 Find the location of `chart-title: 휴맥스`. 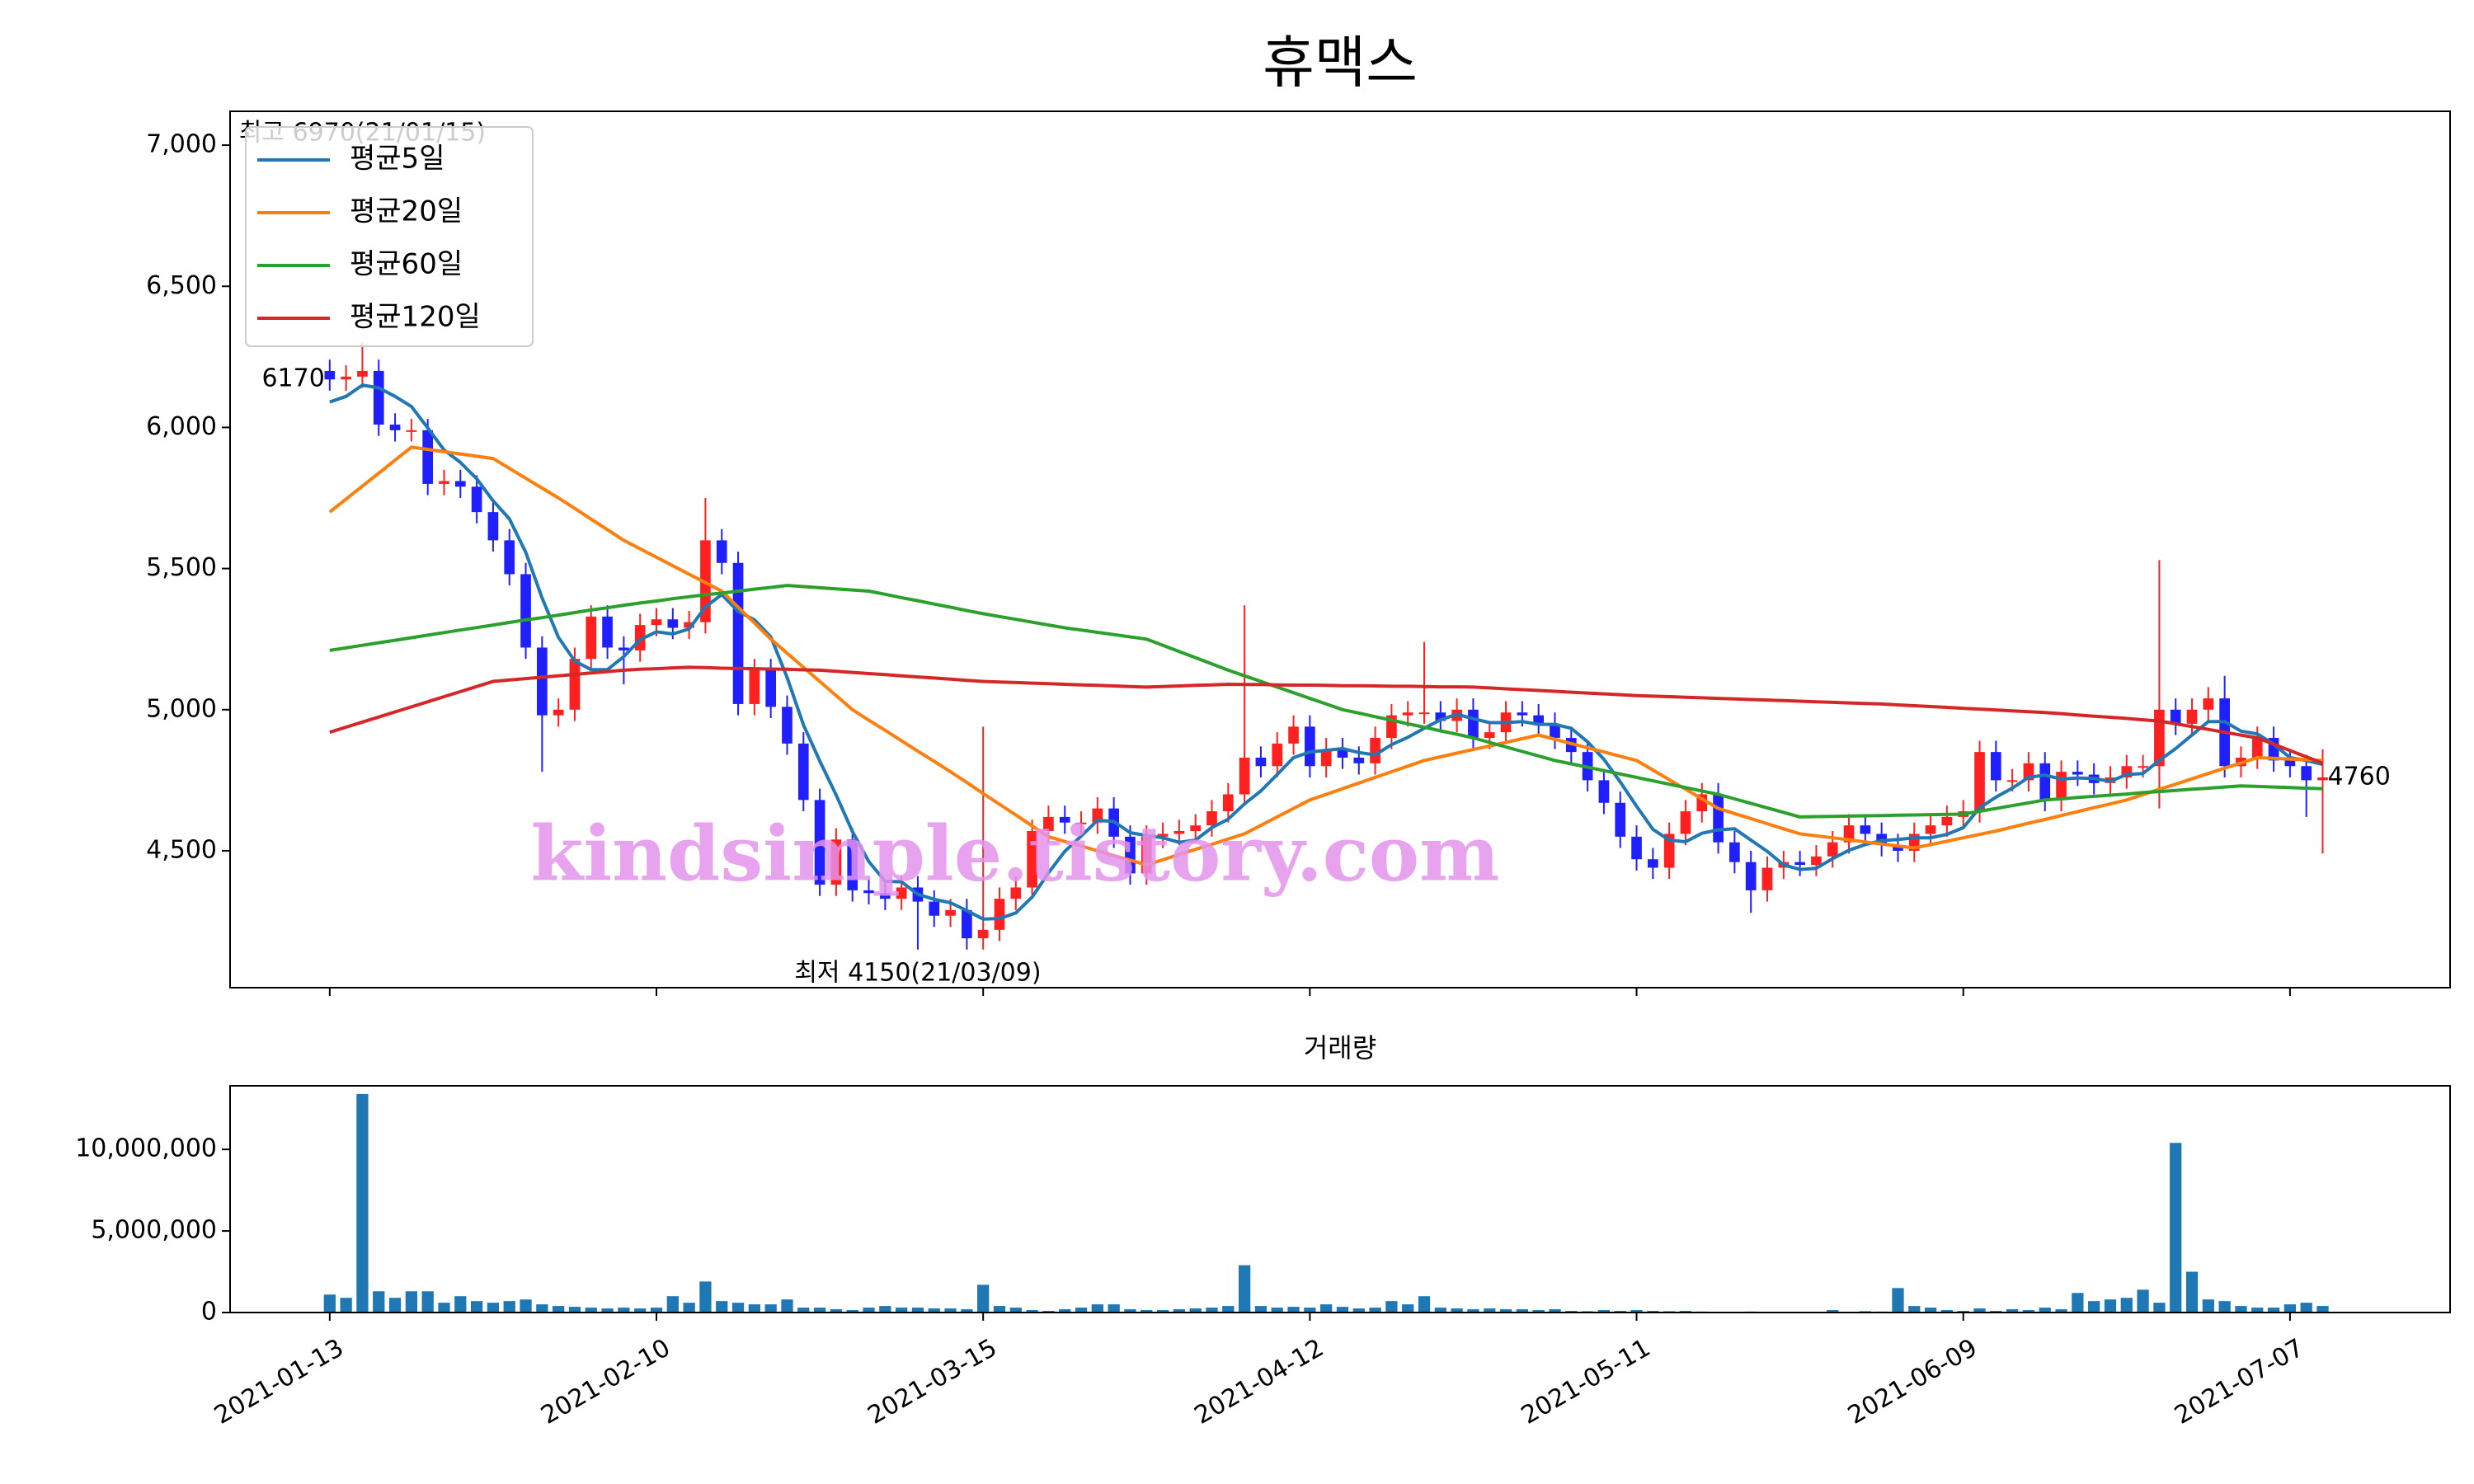

chart-title: 휴맥스 is located at coordinates (1340, 63).